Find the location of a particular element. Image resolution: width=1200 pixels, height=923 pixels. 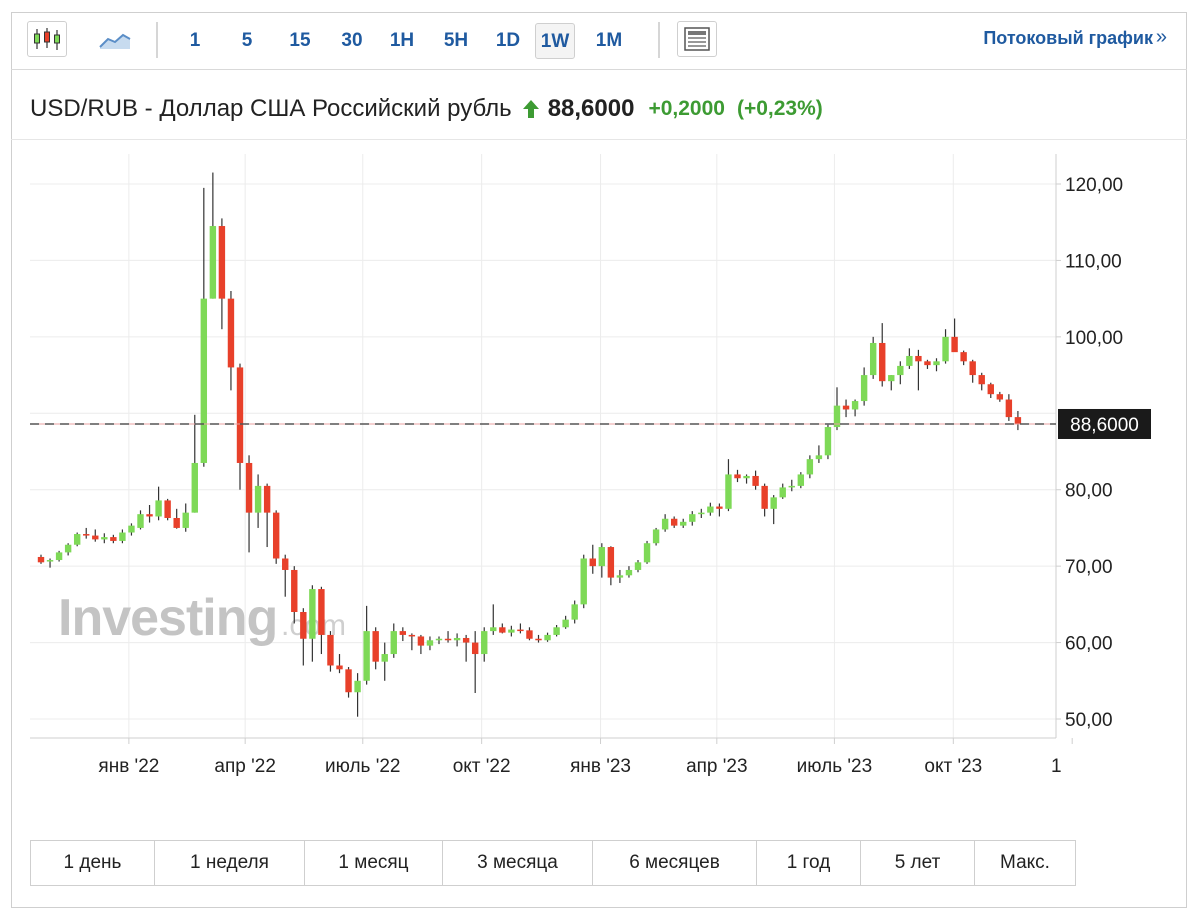

news-panel-button is located at coordinates (697, 39).